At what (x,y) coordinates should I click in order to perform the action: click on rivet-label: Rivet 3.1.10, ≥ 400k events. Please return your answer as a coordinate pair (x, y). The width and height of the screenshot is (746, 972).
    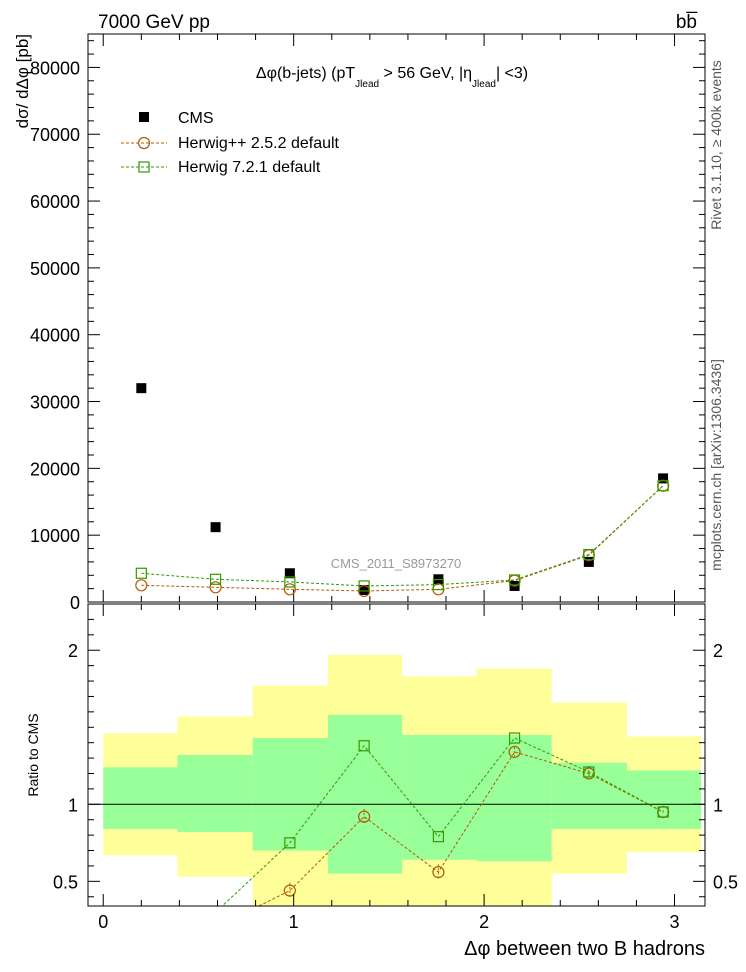
    Looking at the image, I should click on (716, 145).